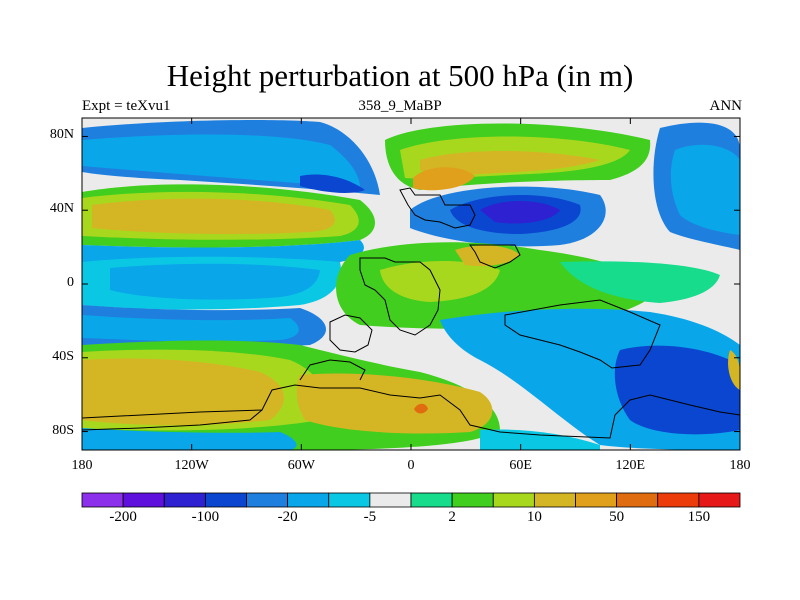 The height and width of the screenshot is (600, 800). Describe the element at coordinates (400, 75) in the screenshot. I see `map-title: Height perturbation at 500 hPa (in m)` at that location.